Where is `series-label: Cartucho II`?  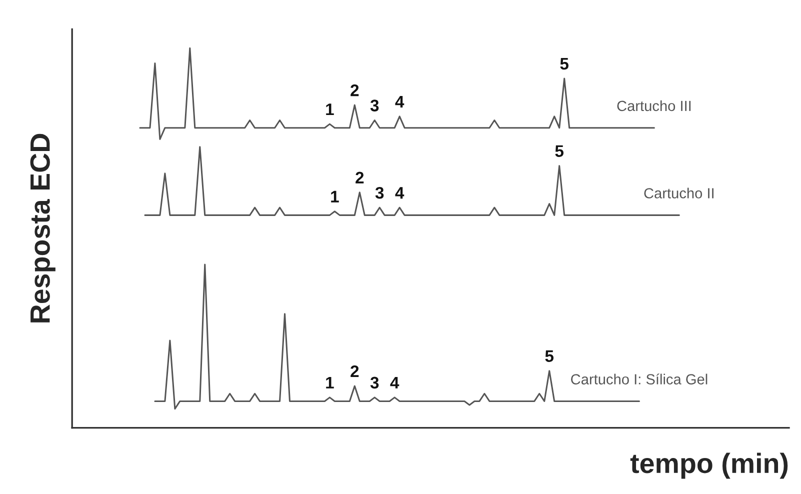
series-label: Cartucho II is located at coordinates (679, 193).